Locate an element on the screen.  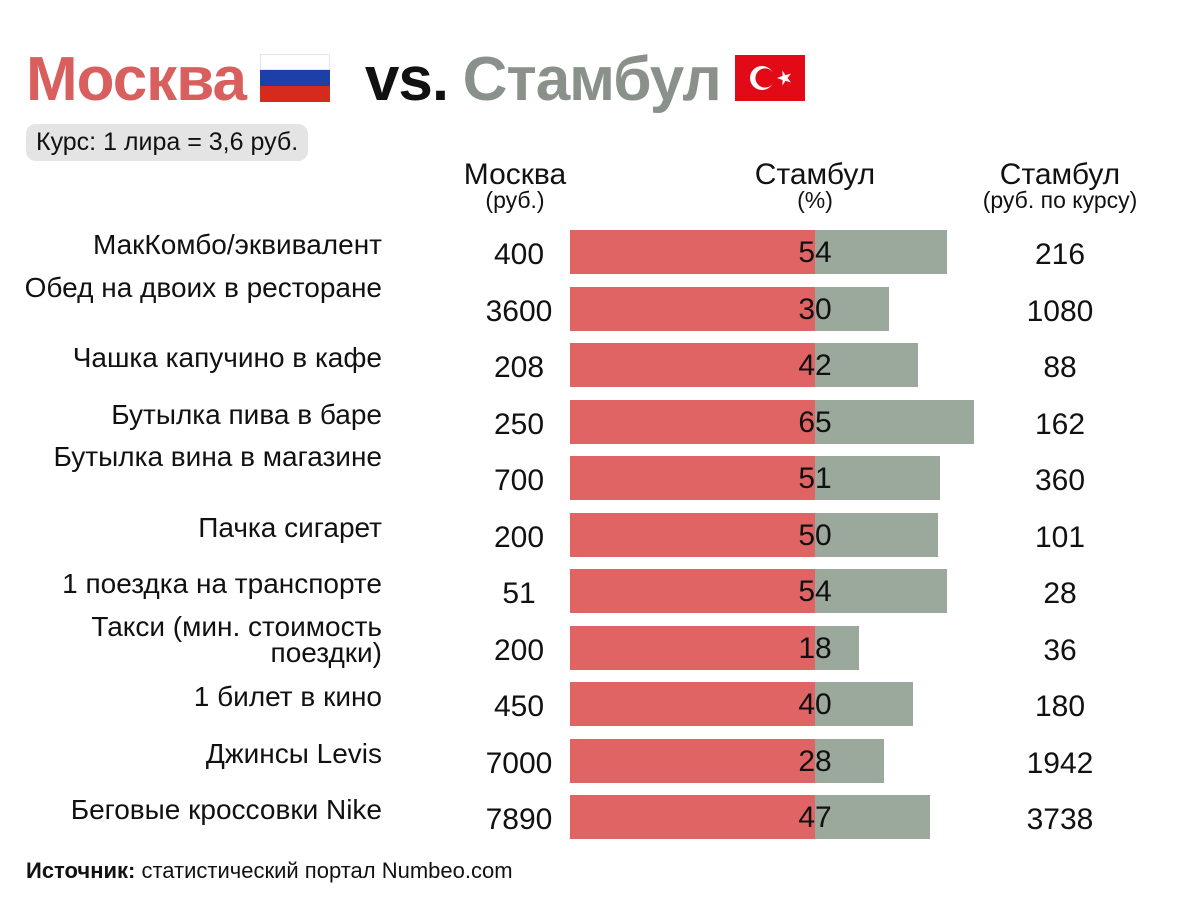
istanbul-price-rub: 3738 is located at coordinates (1060, 819).